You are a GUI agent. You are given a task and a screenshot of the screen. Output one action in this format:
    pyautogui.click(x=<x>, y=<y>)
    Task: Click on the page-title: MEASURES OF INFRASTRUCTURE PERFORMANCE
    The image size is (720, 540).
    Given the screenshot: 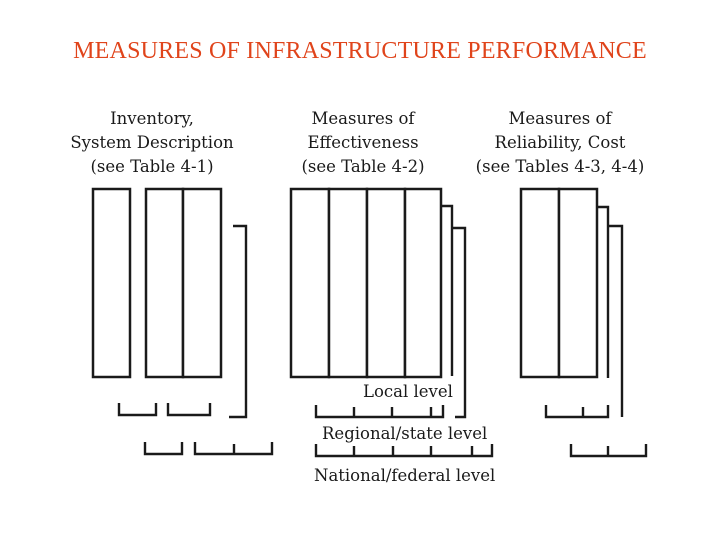 What is the action you would take?
    pyautogui.click(x=360, y=51)
    